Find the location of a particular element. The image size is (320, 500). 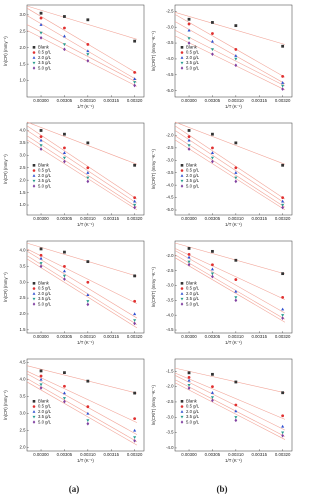

y-tick-label: -2.0 is located at coordinates (170, 386).